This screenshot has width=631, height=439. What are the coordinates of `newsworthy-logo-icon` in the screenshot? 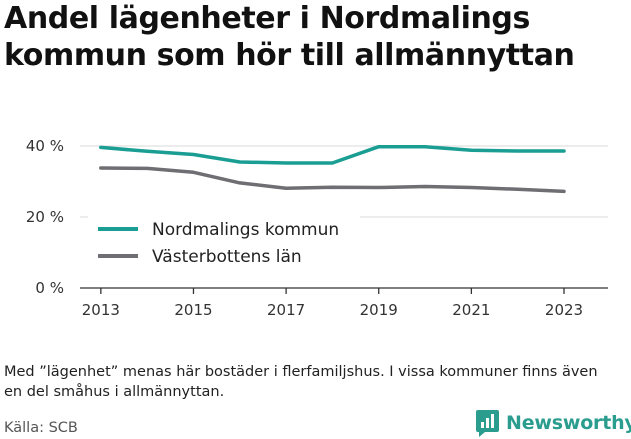 It's located at (487, 423).